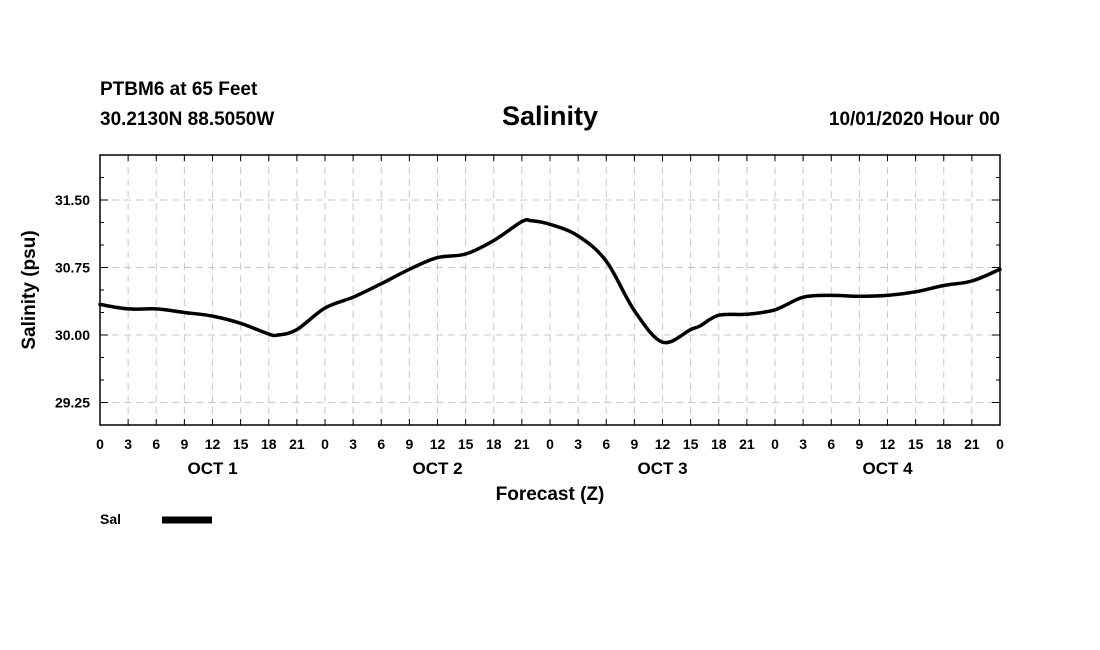  Describe the element at coordinates (914, 119) in the screenshot. I see `datetime-label: 10/01/2020 Hour 00` at that location.